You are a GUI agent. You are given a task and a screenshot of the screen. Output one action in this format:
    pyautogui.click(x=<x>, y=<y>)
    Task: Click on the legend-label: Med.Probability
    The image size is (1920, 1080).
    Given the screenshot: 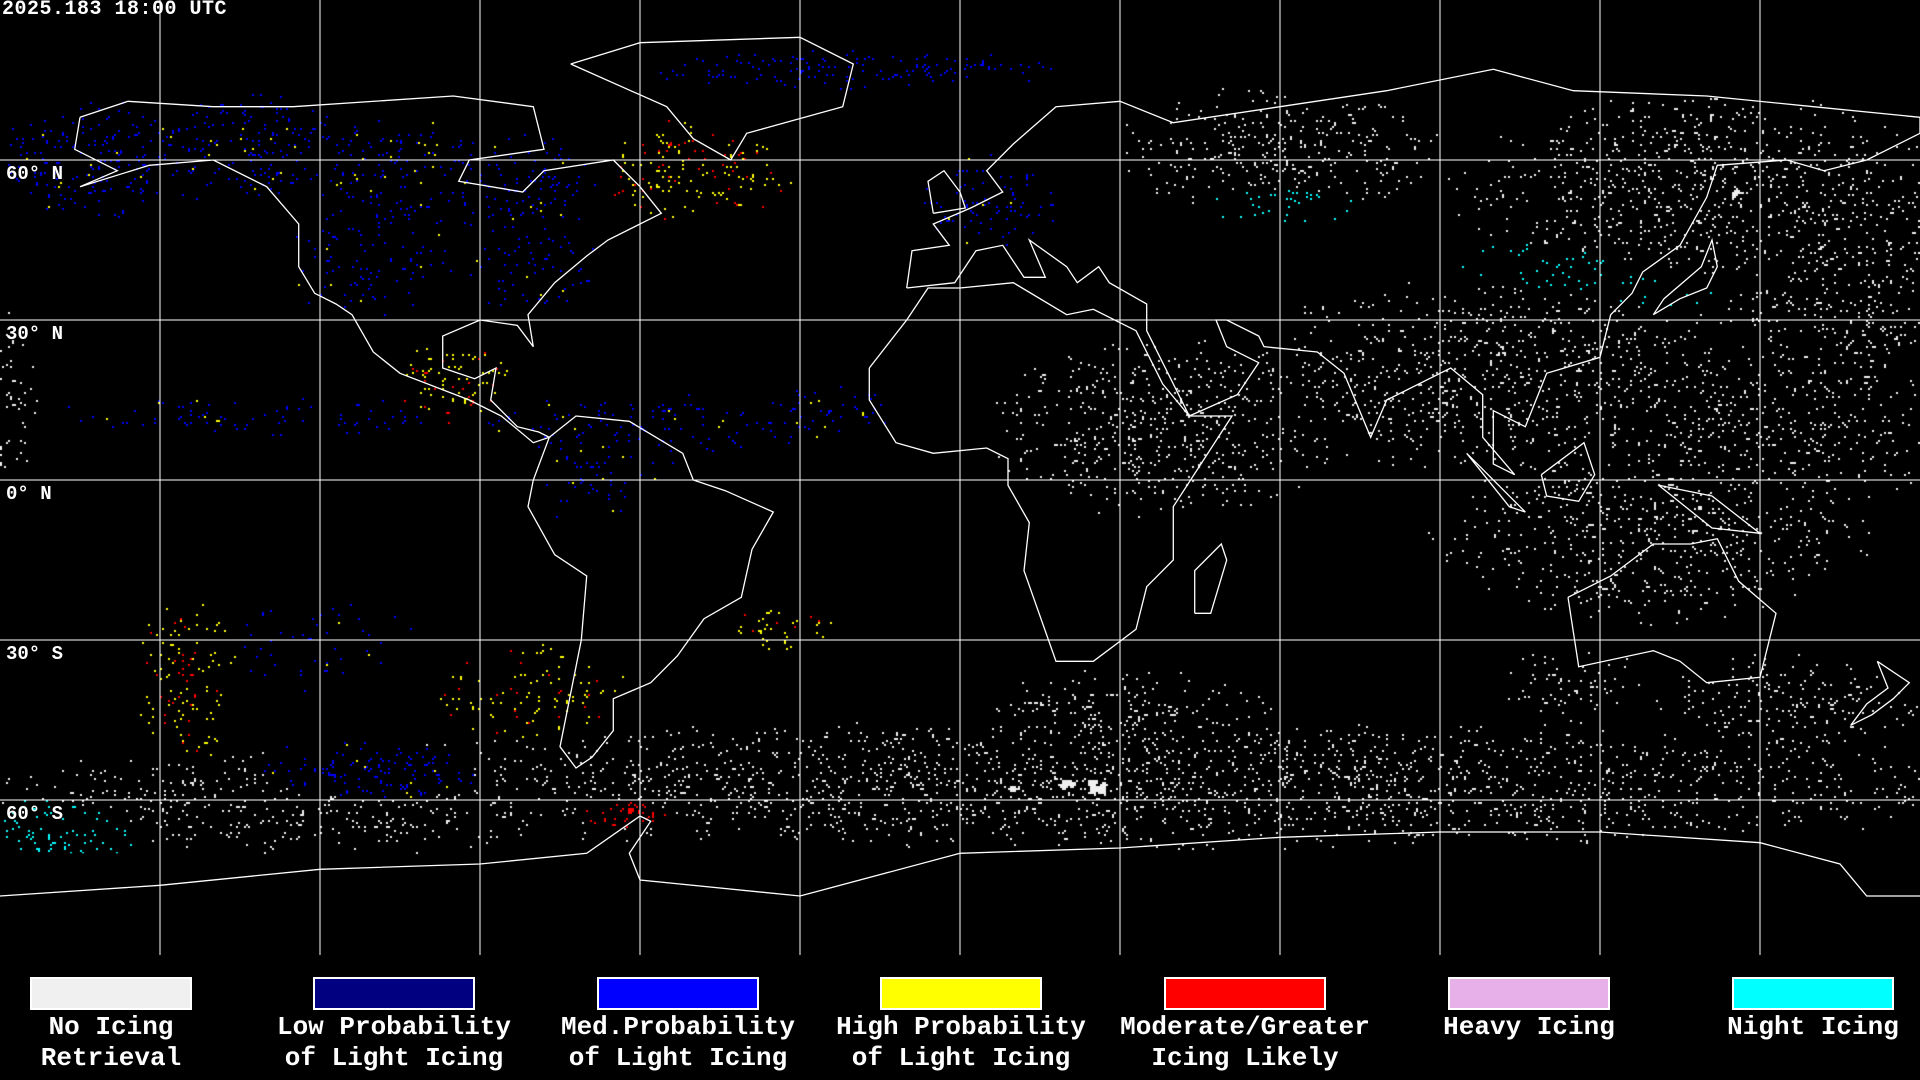 What is the action you would take?
    pyautogui.click(x=678, y=1027)
    